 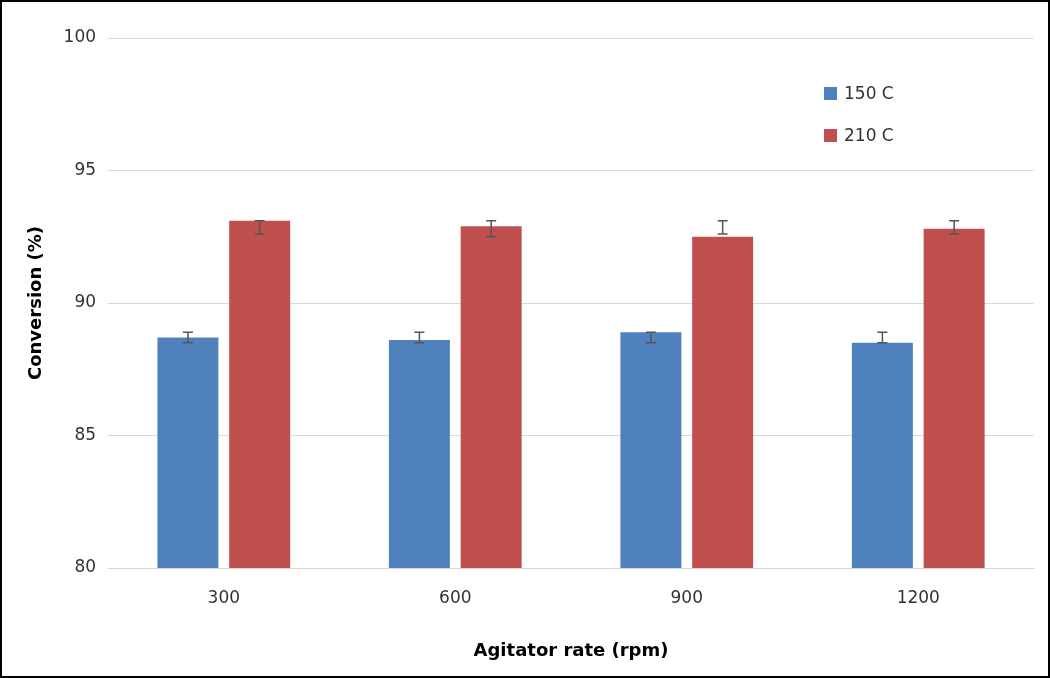 I want to click on legend-label: 210 C, so click(x=869, y=135).